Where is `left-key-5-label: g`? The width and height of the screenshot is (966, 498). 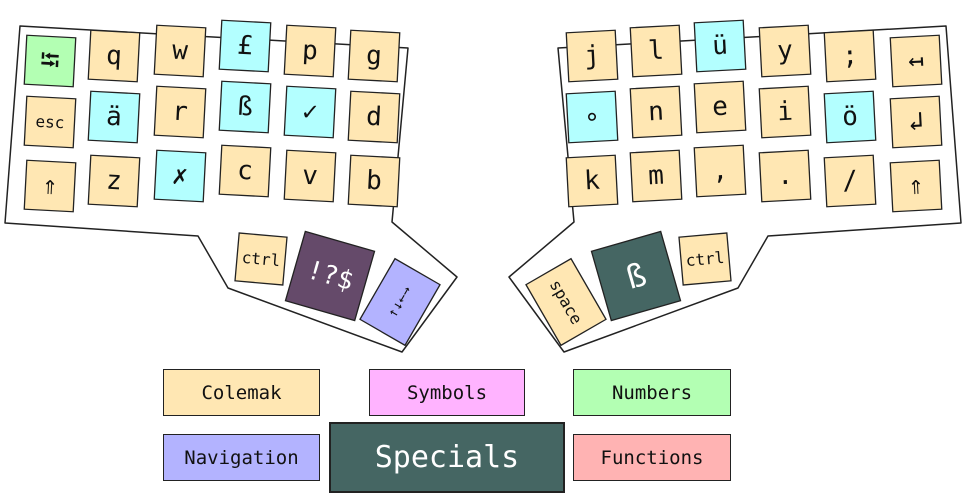 left-key-5-label: g is located at coordinates (373, 56).